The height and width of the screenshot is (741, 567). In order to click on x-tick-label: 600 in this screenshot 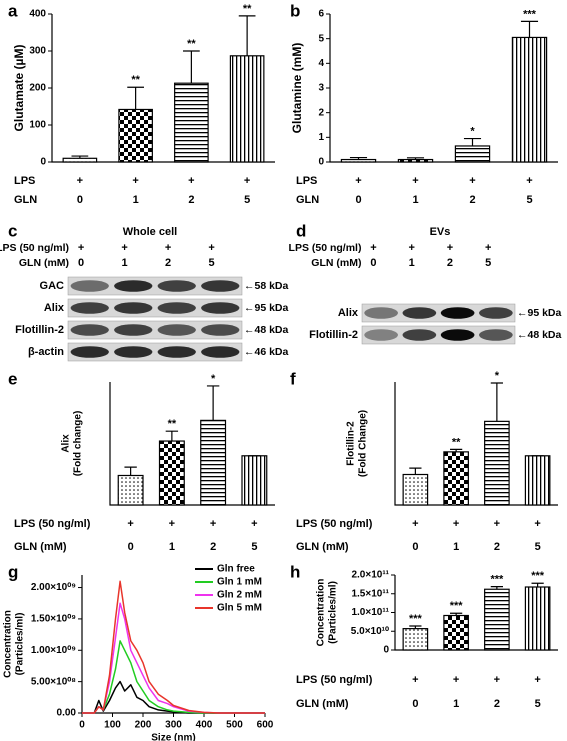, I will do `click(265, 725)`.